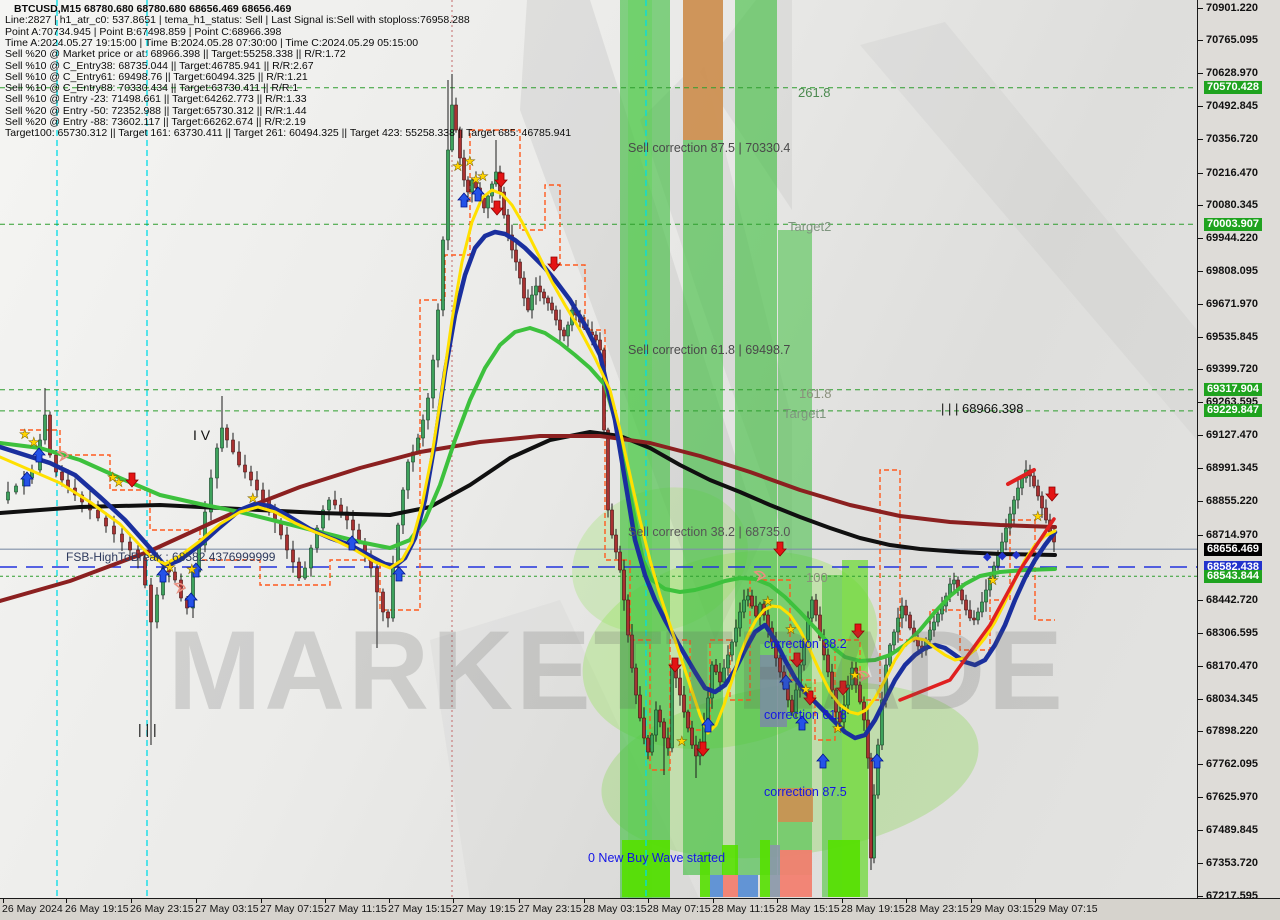 The width and height of the screenshot is (1280, 920). I want to click on price-label: 69671.970, so click(1232, 303).